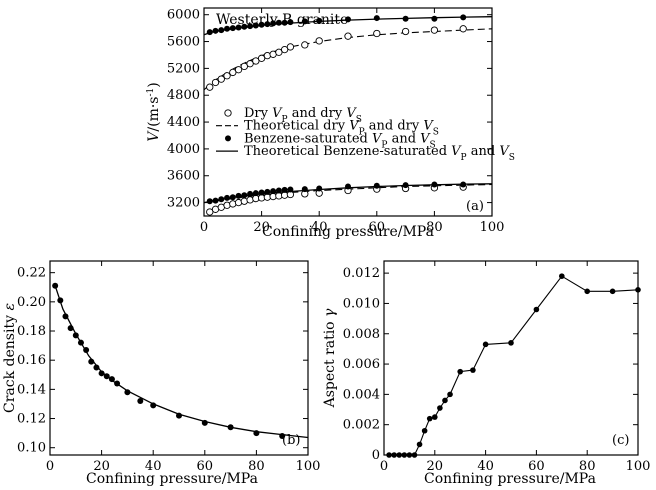 The image size is (656, 490). What do you see at coordinates (183, 68) in the screenshot?
I see `y-tick-label: 5200` at bounding box center [183, 68].